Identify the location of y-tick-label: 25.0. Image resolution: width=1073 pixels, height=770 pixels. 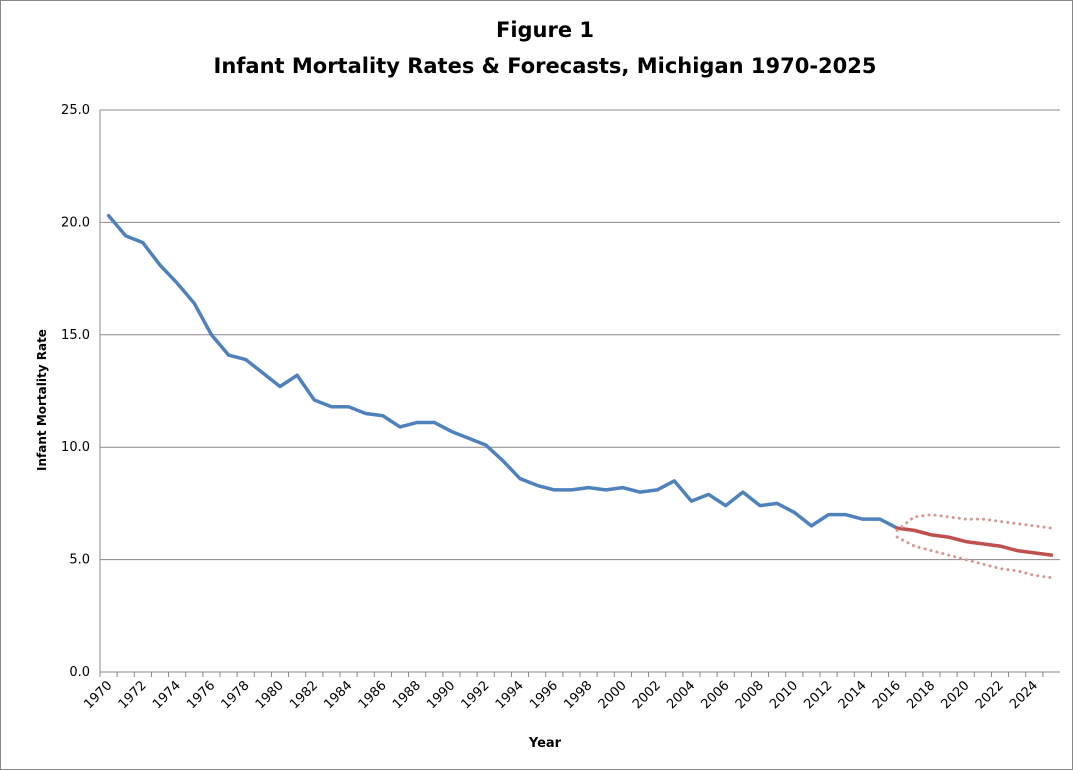
(75, 110).